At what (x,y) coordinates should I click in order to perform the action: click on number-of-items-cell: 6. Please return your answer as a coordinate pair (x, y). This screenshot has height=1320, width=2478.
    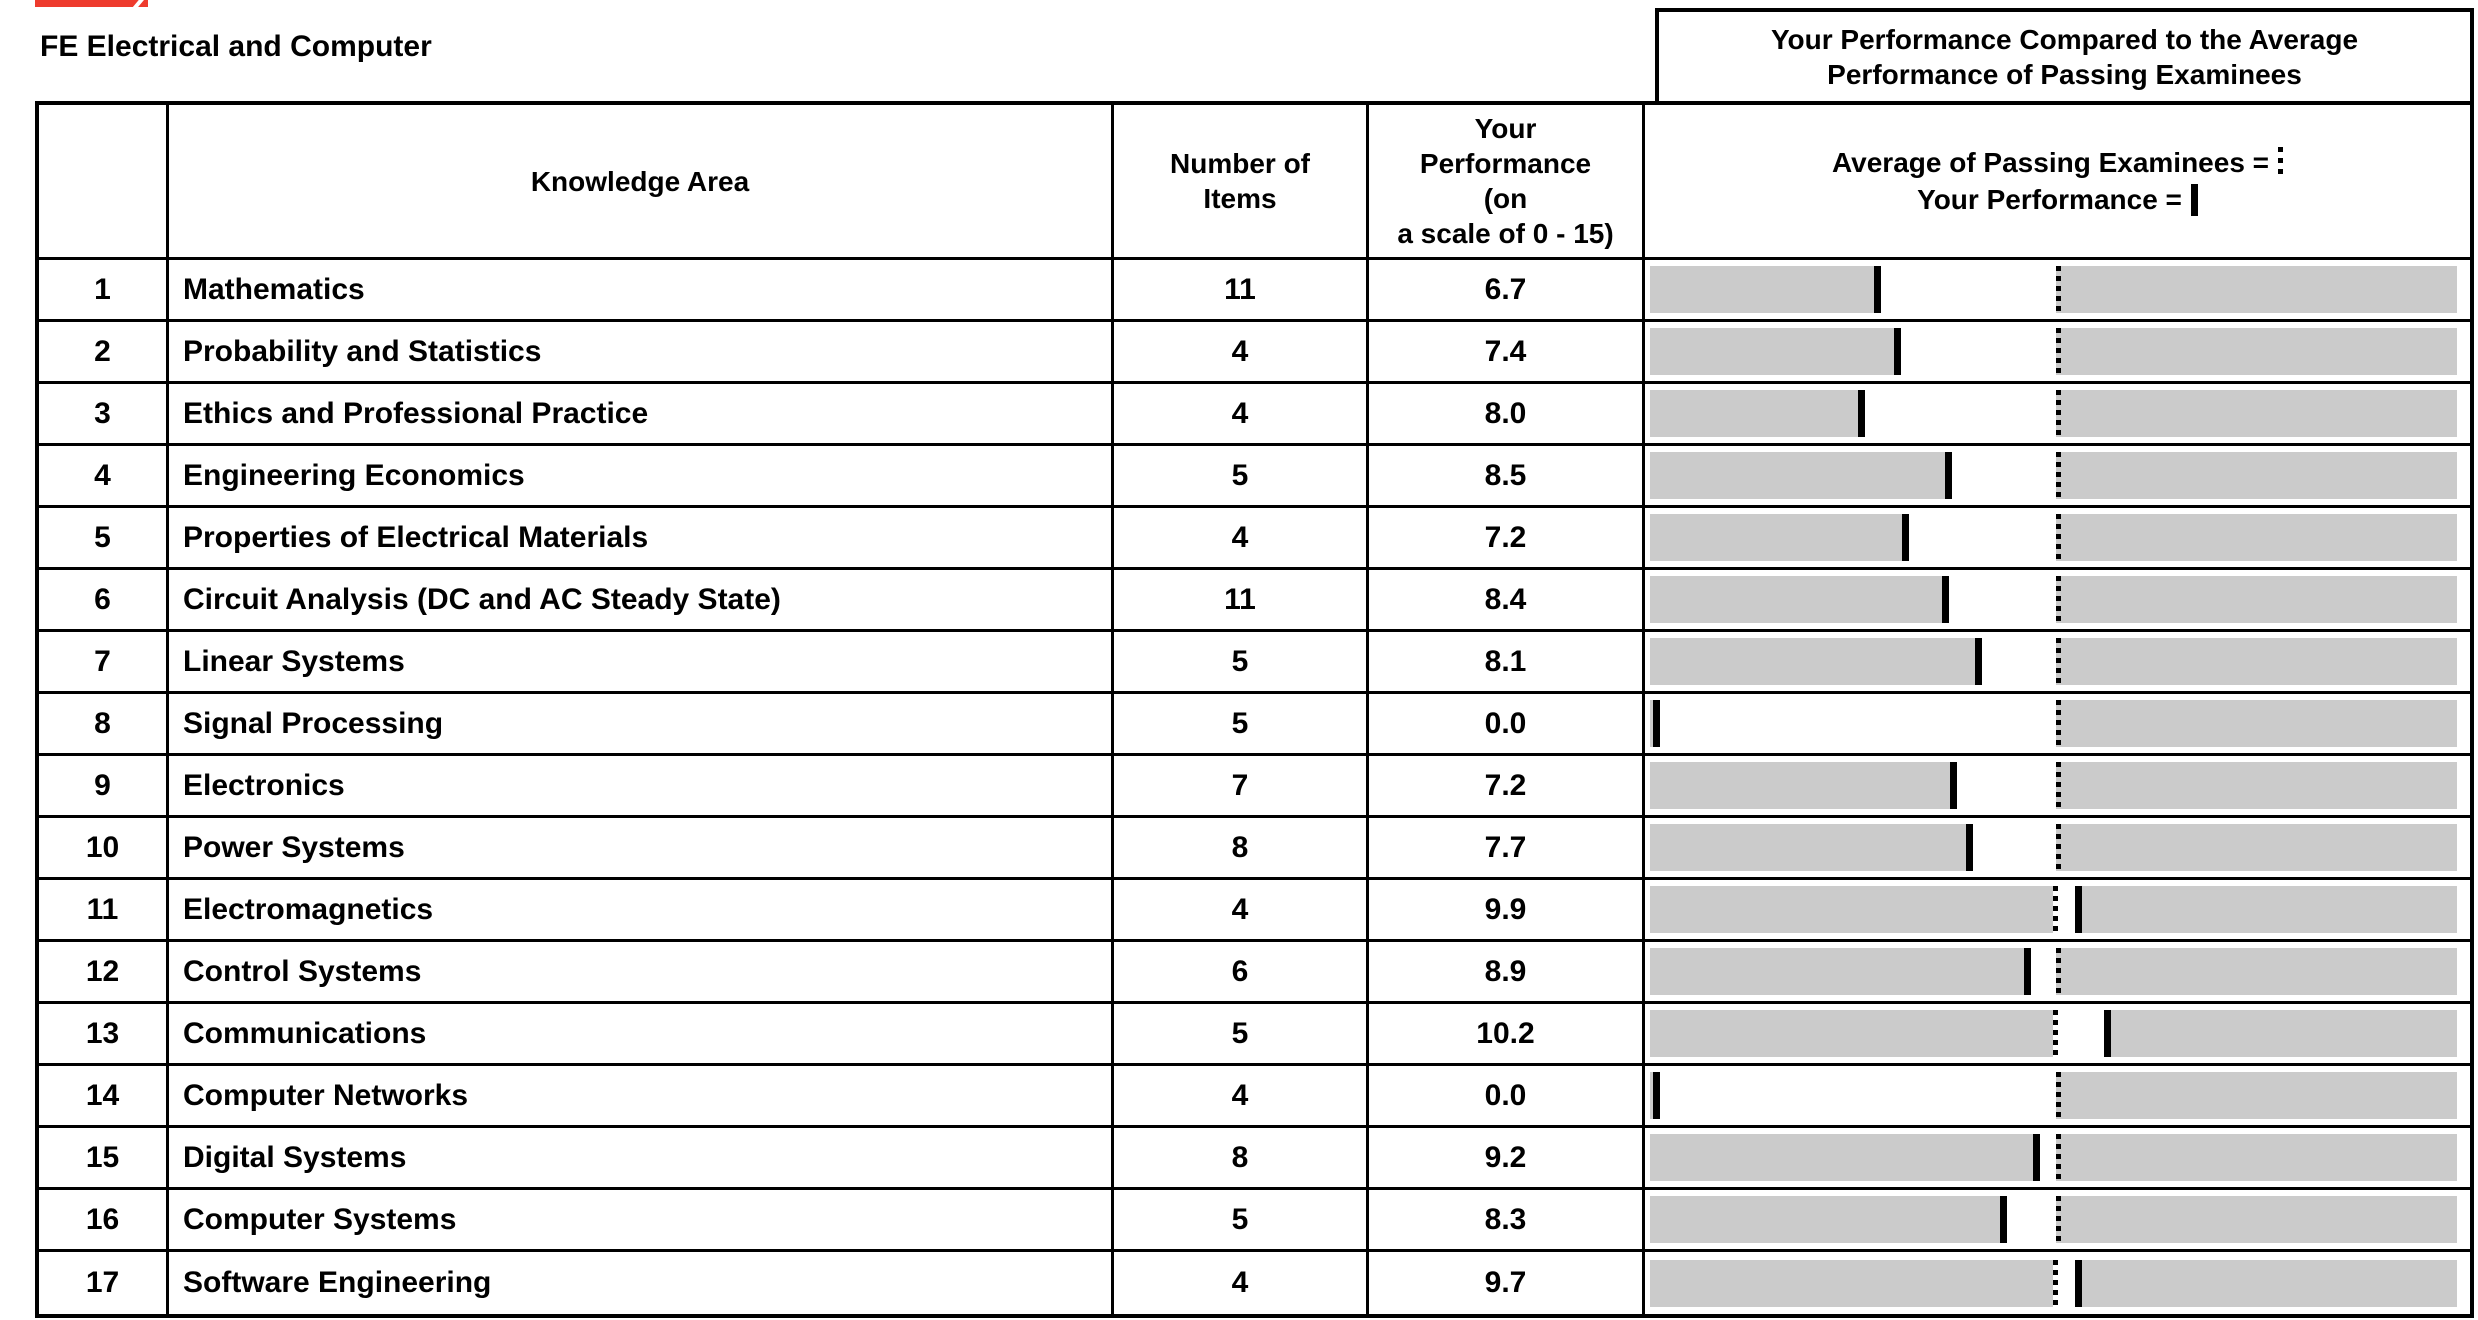
    Looking at the image, I should click on (1241, 973).